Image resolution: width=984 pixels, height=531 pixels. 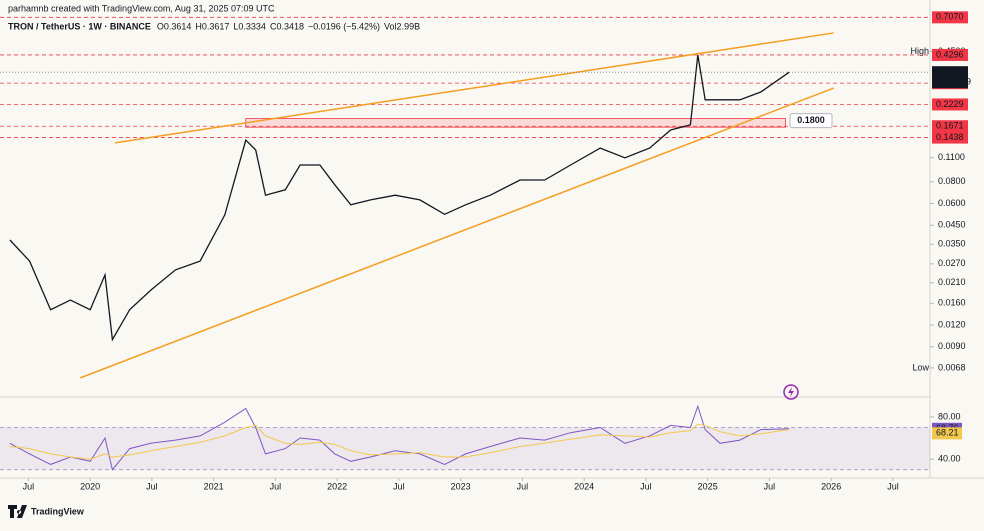 What do you see at coordinates (949, 416) in the screenshot?
I see `rsi-y-tick-label: 80.00` at bounding box center [949, 416].